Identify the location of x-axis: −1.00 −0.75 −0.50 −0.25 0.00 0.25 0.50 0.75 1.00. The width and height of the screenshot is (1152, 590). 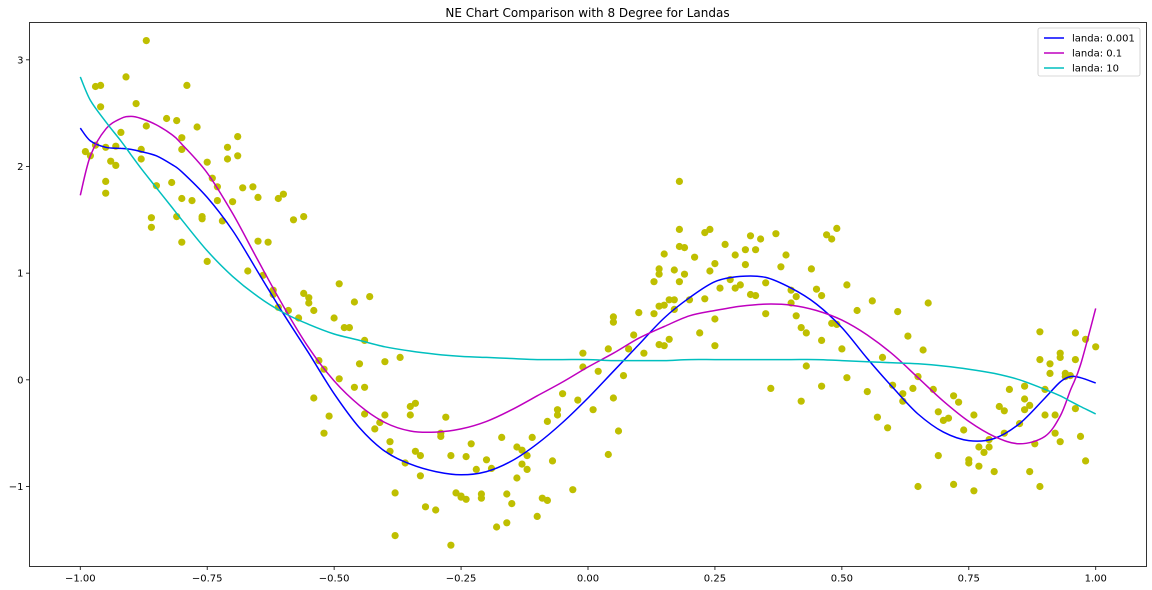
(586, 575).